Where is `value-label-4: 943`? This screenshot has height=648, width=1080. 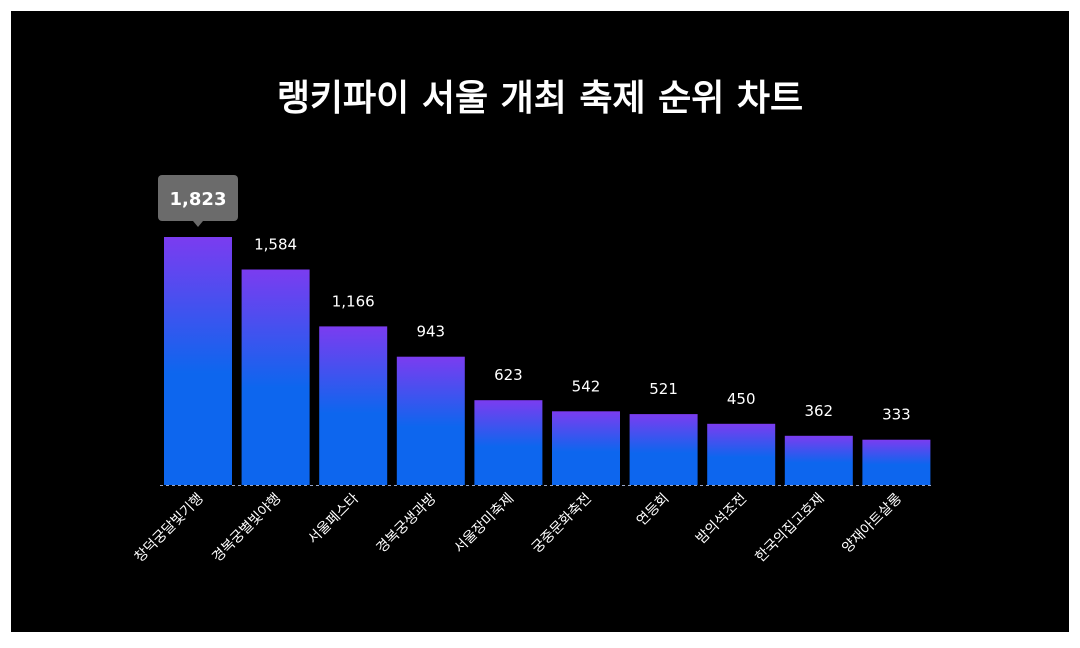
value-label-4: 943 is located at coordinates (430, 332).